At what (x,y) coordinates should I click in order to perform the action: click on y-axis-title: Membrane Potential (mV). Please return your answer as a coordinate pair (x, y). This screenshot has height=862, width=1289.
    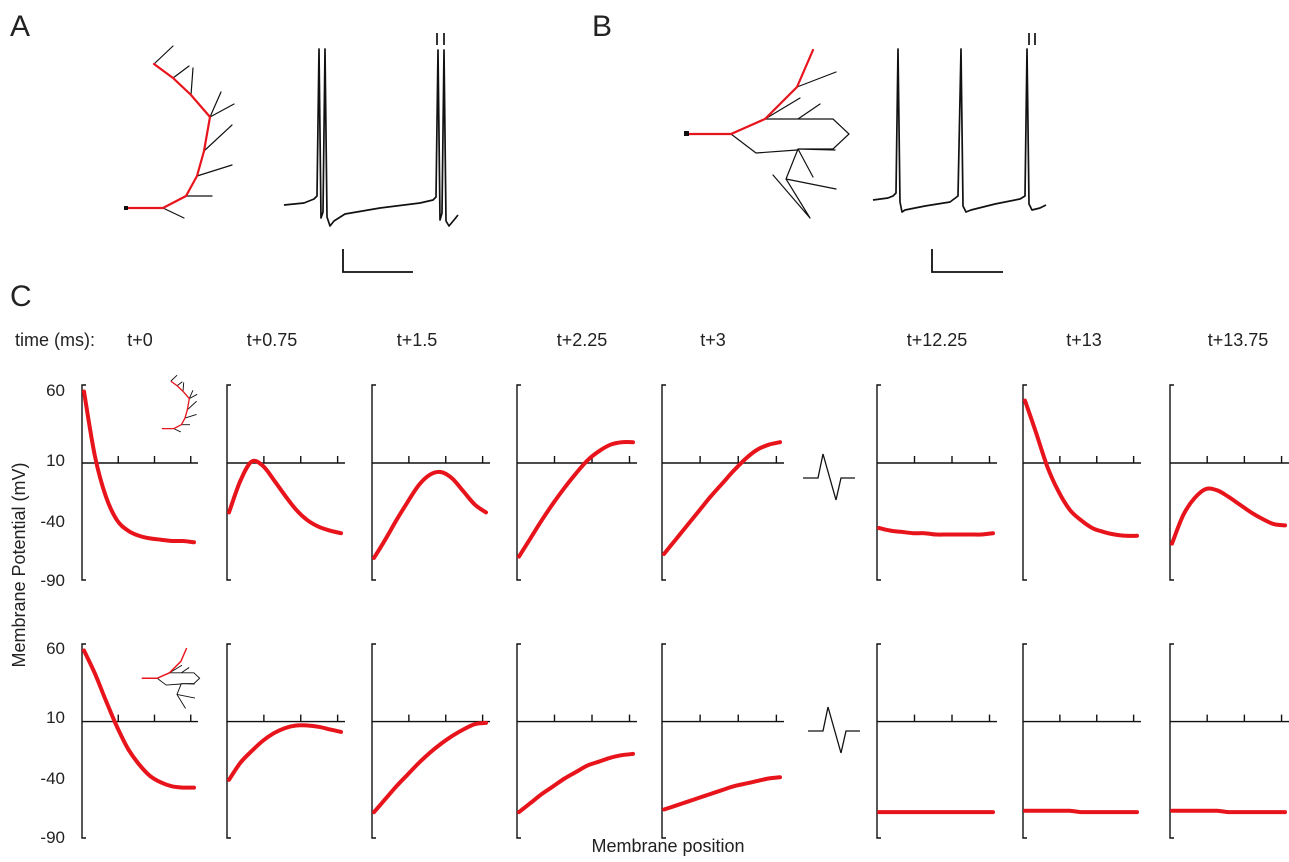
    Looking at the image, I should click on (19, 564).